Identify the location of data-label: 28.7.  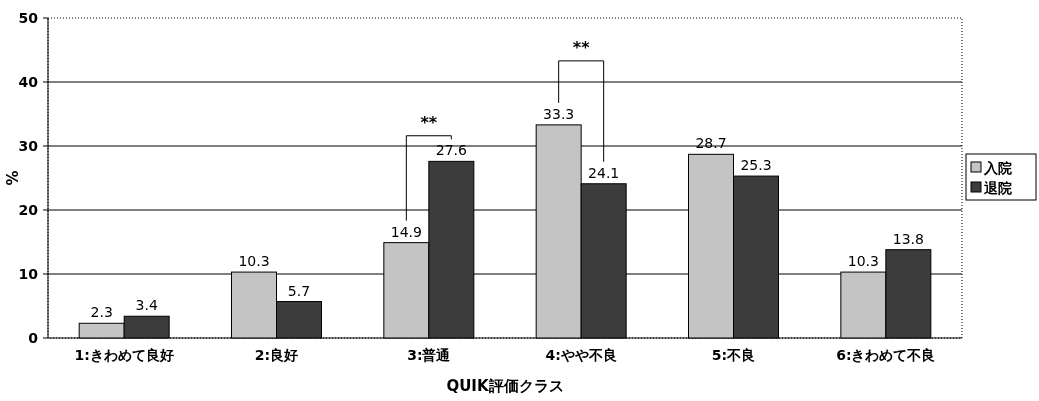
(711, 143).